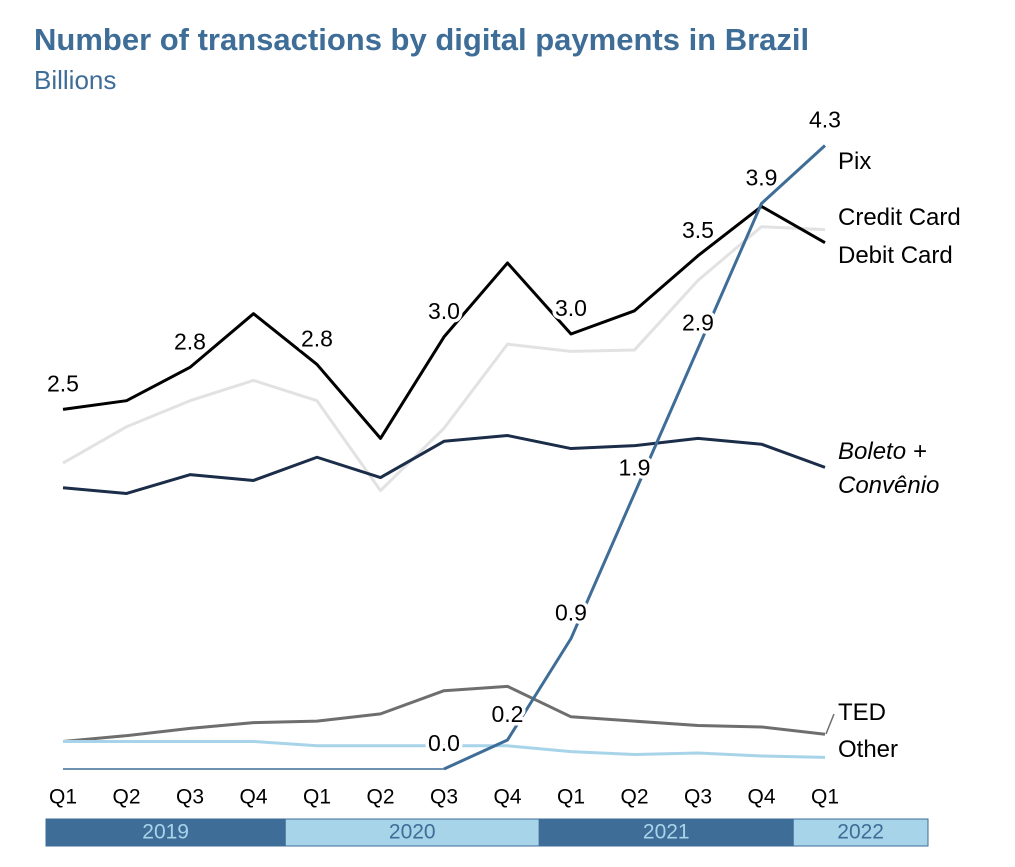 This screenshot has height=867, width=1015. Describe the element at coordinates (508, 714) in the screenshot. I see `data-label: 0.2` at that location.